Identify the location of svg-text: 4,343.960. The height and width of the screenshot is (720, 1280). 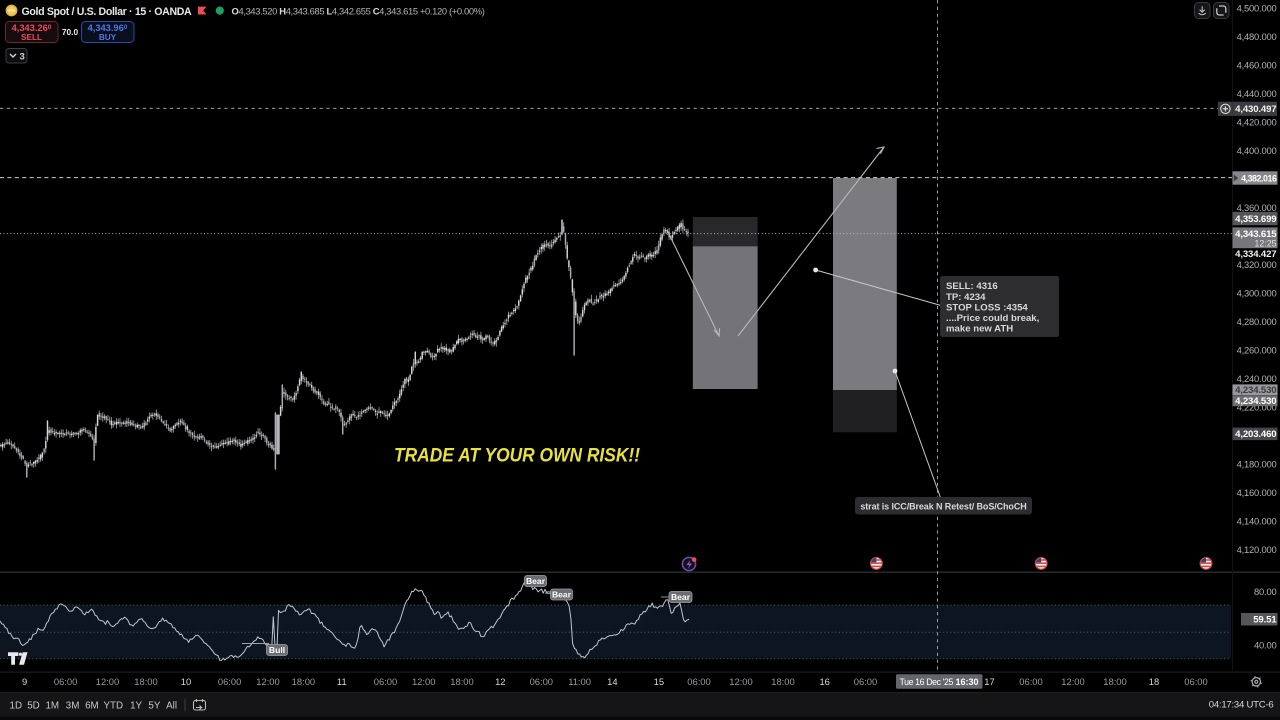
(108, 28).